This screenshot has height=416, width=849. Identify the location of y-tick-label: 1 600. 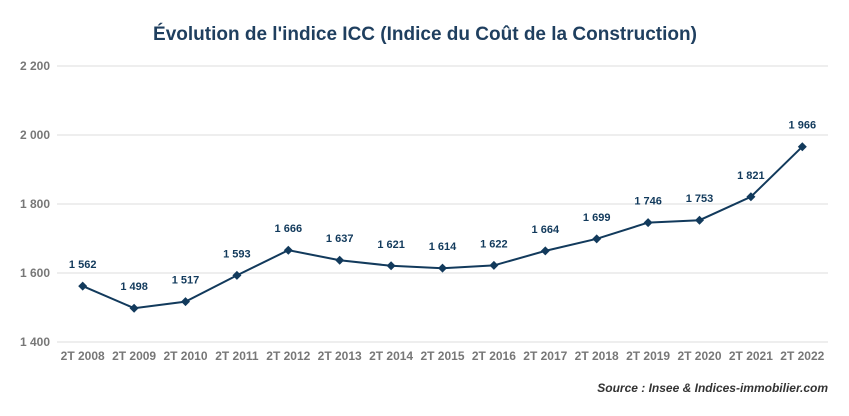
(35, 273).